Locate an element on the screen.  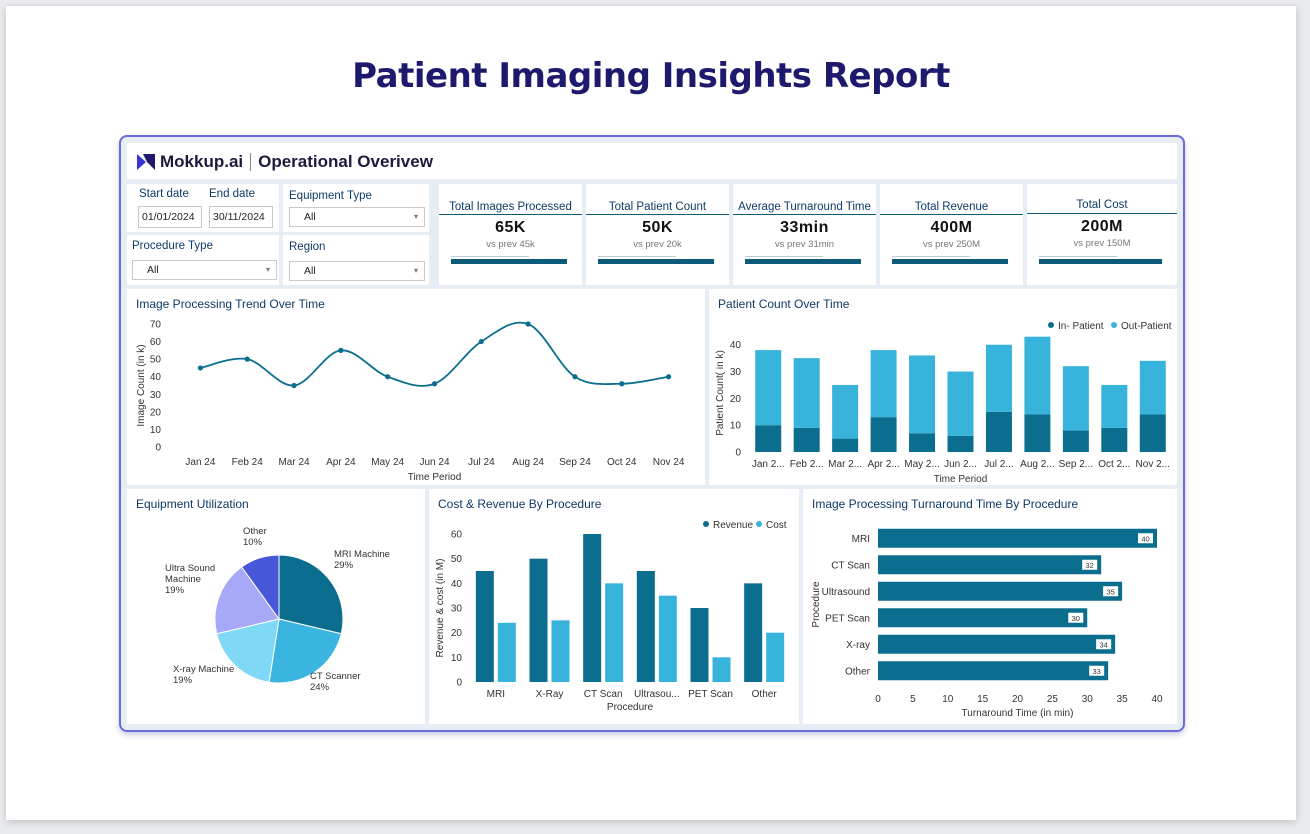
legend-cost-label: Cost is located at coordinates (776, 525).